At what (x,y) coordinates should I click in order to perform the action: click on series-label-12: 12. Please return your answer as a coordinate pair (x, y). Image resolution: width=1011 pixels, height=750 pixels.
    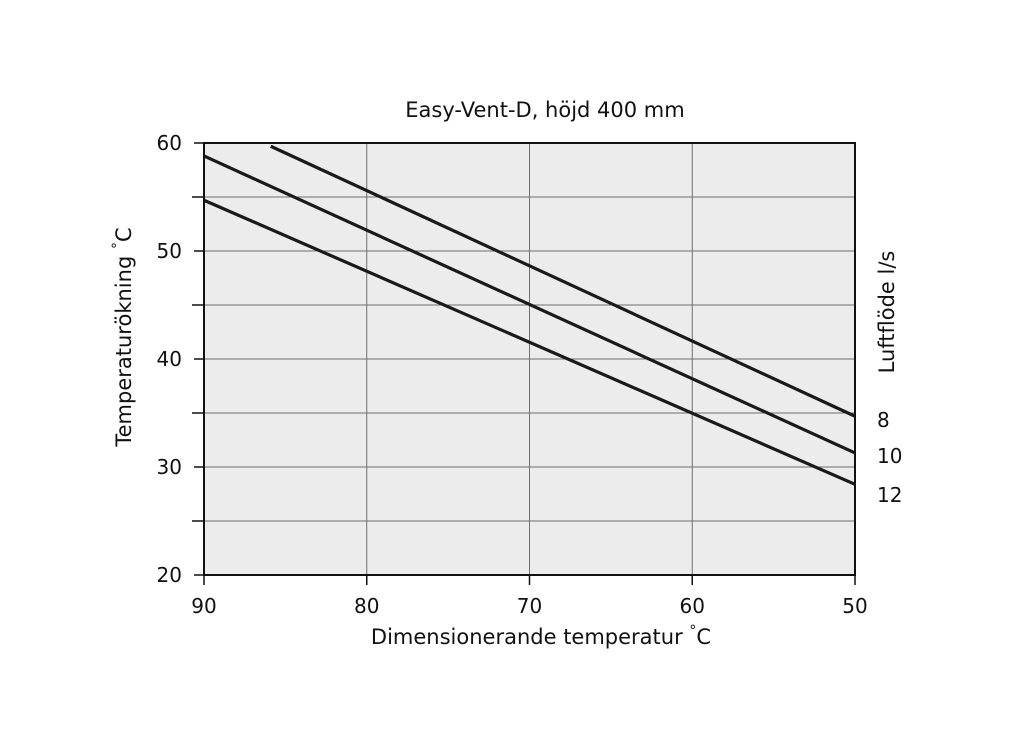
    Looking at the image, I should click on (889, 495).